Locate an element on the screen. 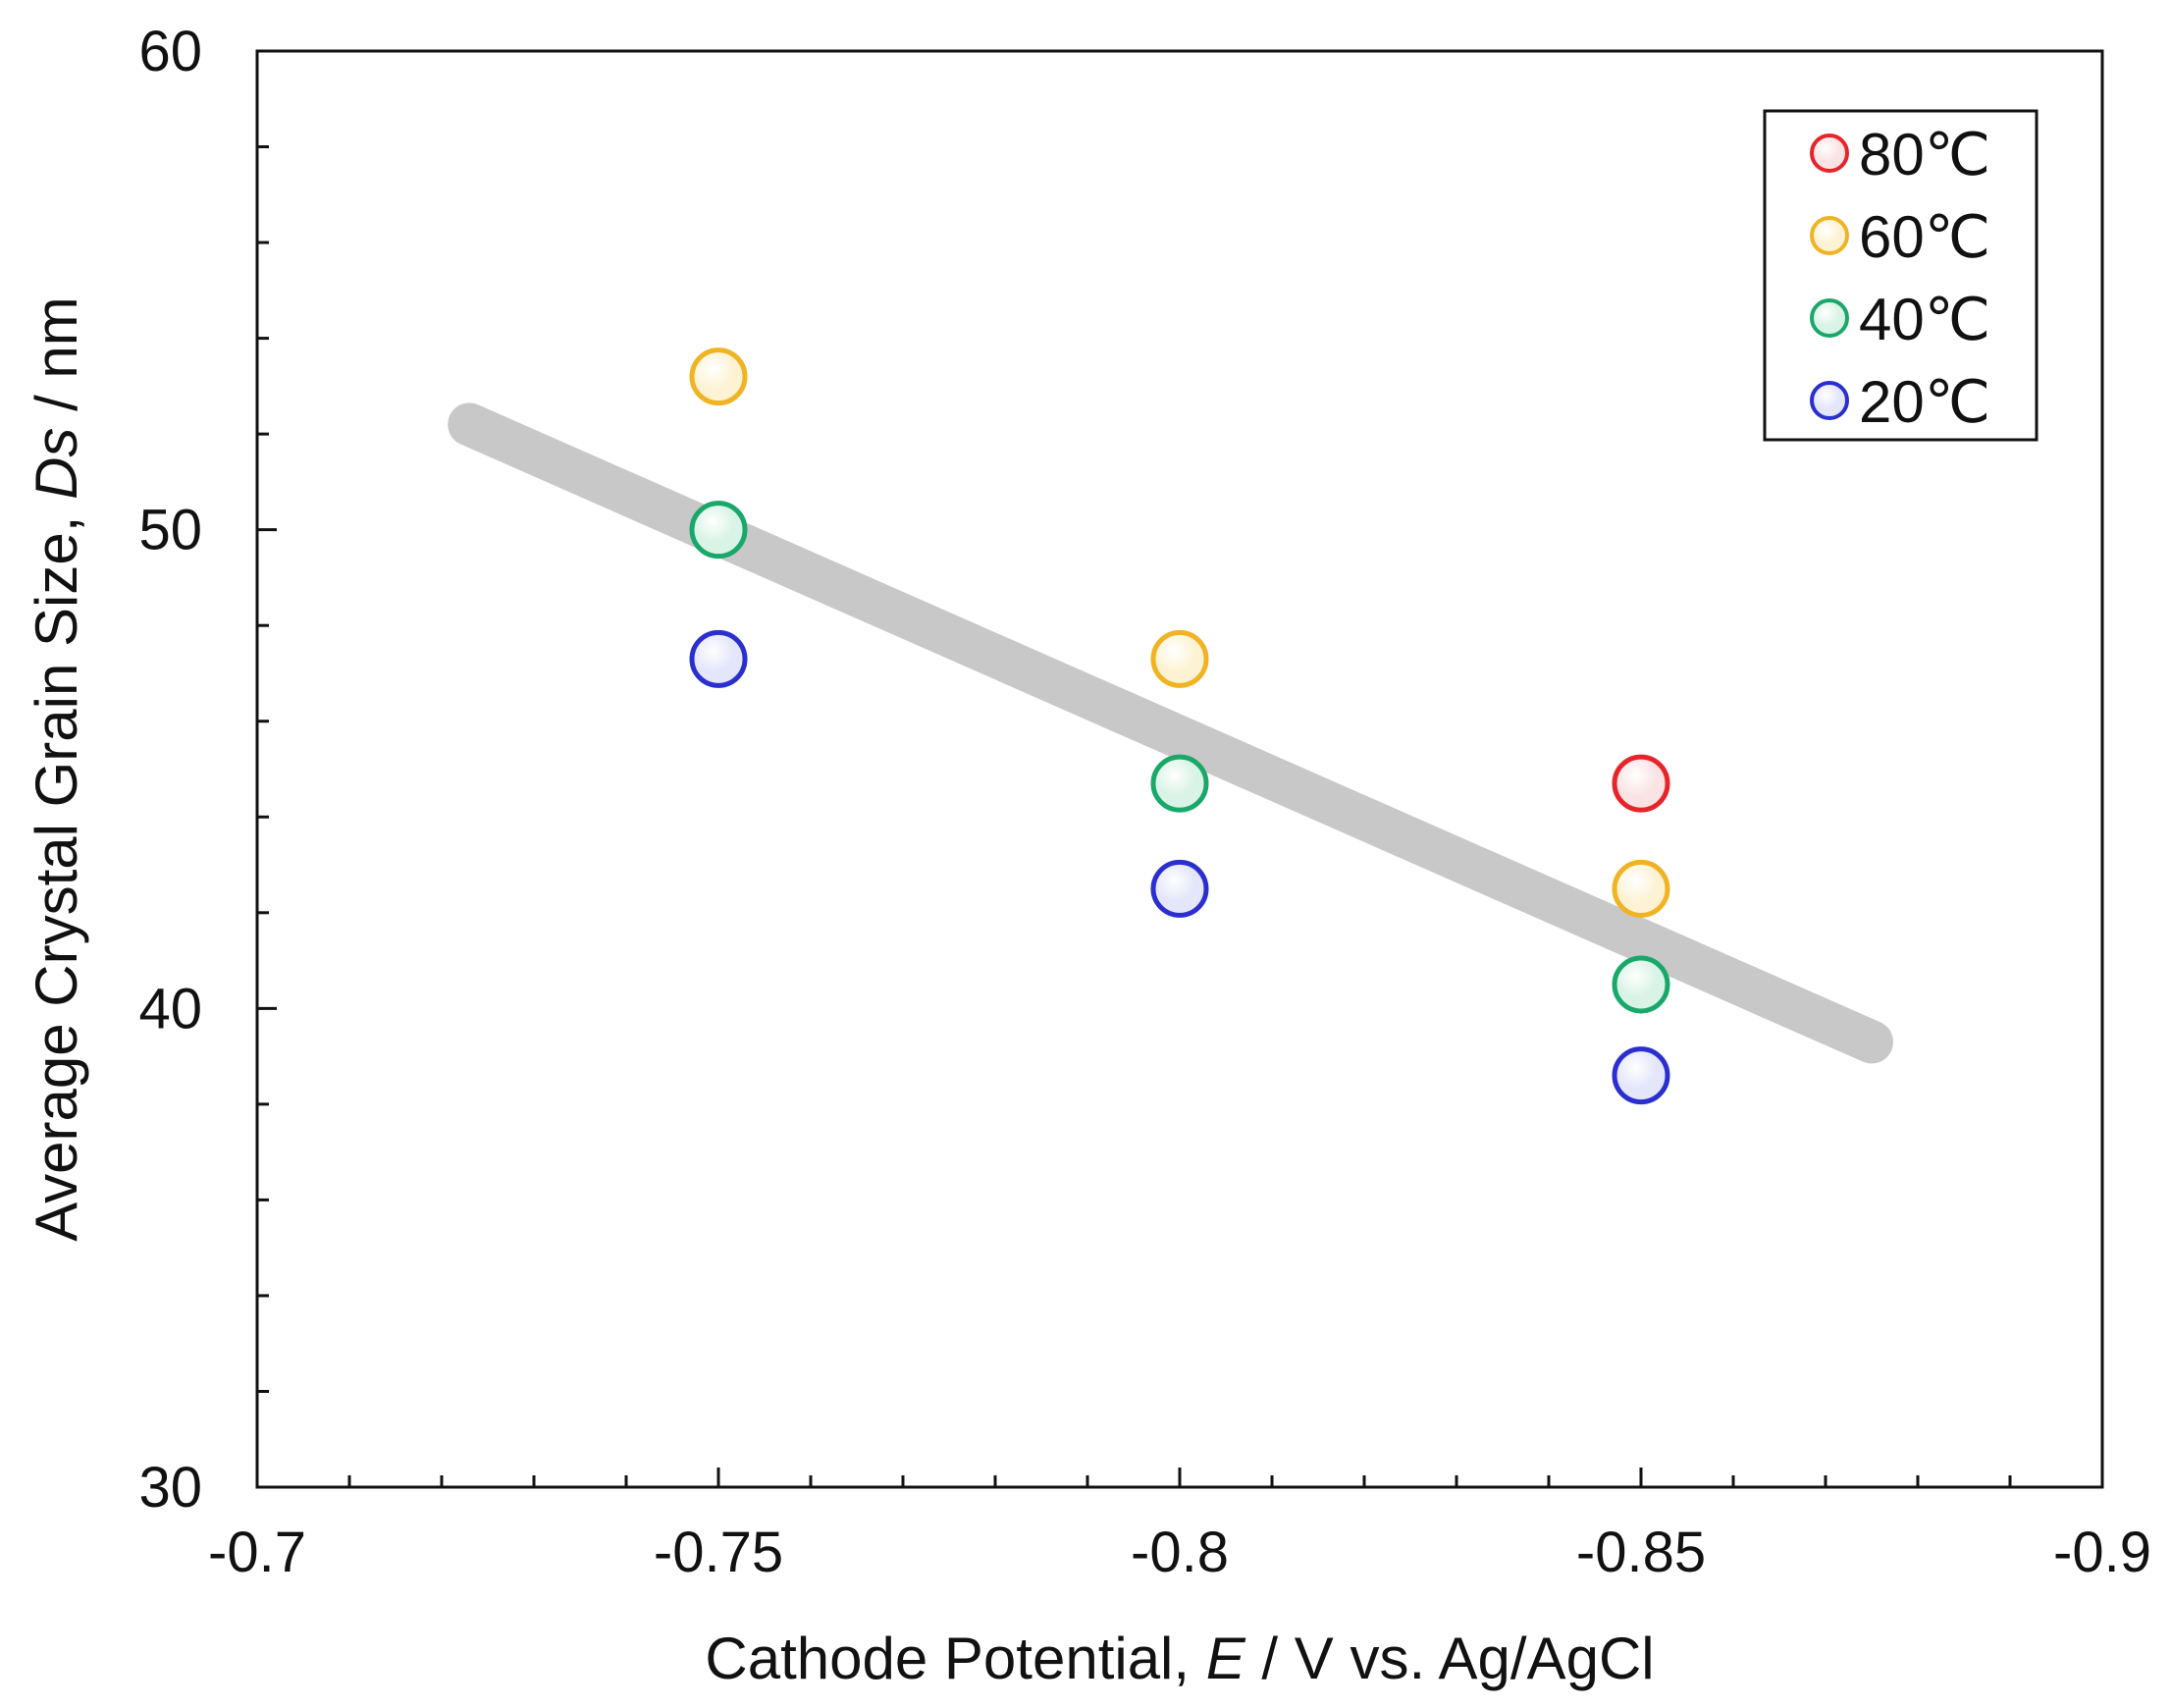 The image size is (2171, 1708). legend: 80℃ 60℃ 40℃ 20℃ is located at coordinates (1901, 275).